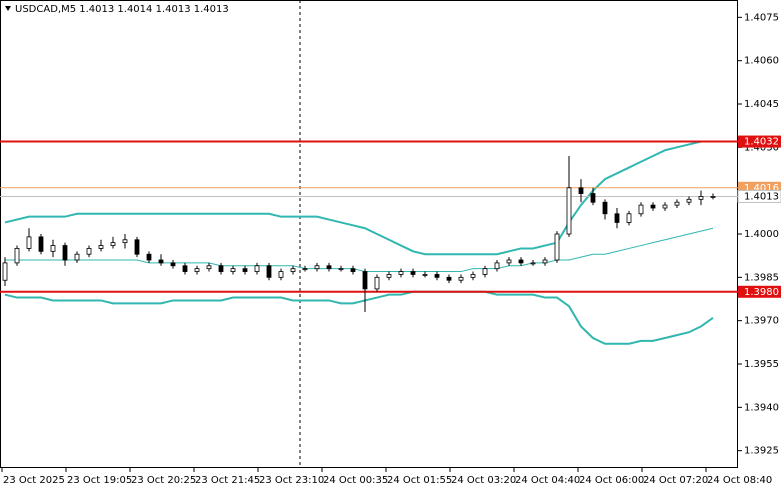  What do you see at coordinates (761, 451) in the screenshot?
I see `y-tick-label: 1.3925` at bounding box center [761, 451].